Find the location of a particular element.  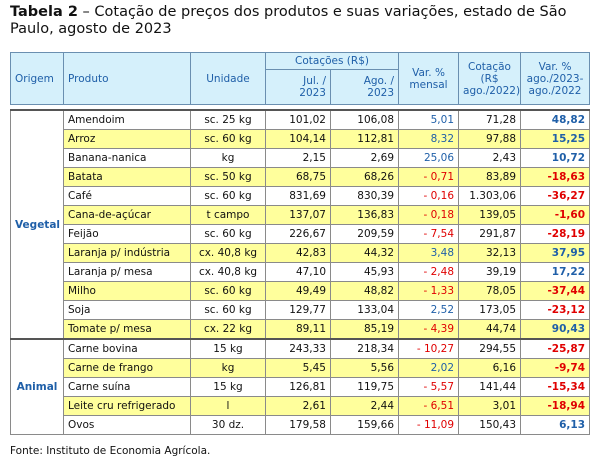

unit: t campo is located at coordinates (228, 215).